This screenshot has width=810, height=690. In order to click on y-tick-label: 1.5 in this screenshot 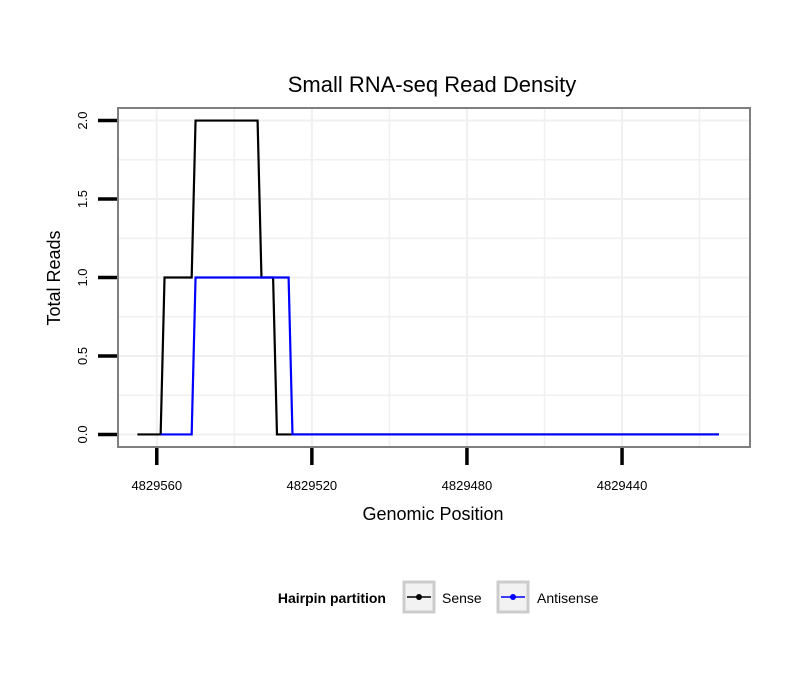, I will do `click(82, 199)`.